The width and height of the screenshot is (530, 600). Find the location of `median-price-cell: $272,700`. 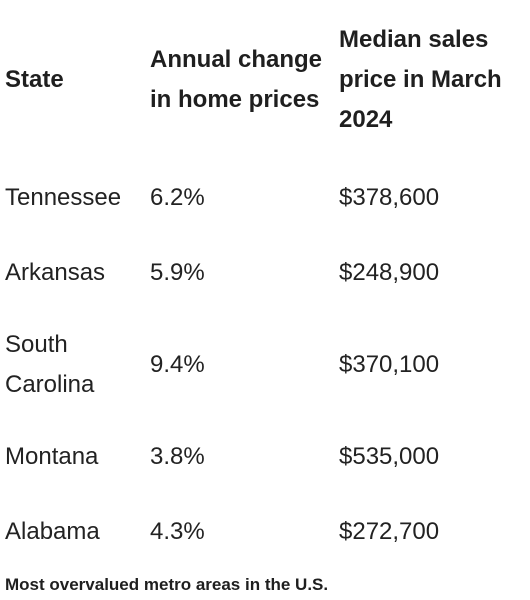

median-price-cell: $272,700 is located at coordinates (389, 531).